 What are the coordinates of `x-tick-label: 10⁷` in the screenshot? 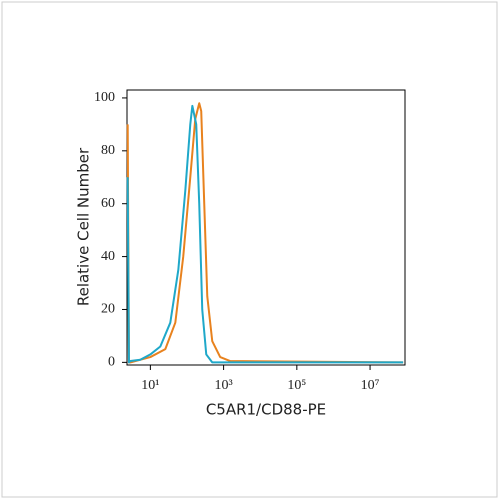 It's located at (370, 385).